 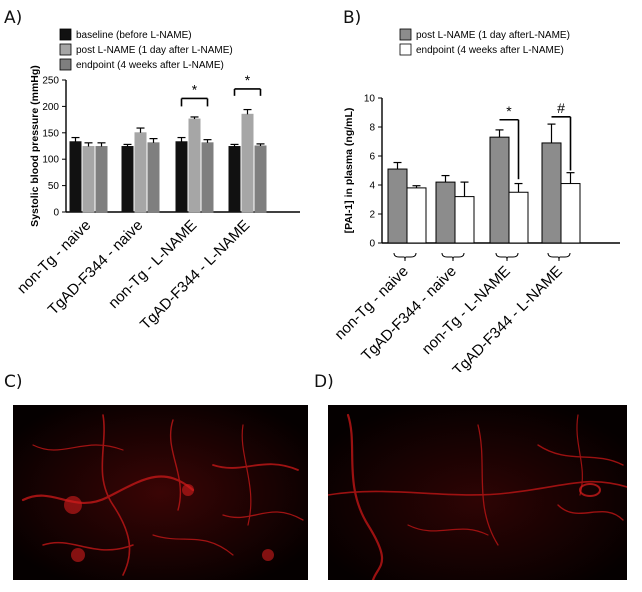 I want to click on y-tick-label: 200, so click(x=50, y=107).